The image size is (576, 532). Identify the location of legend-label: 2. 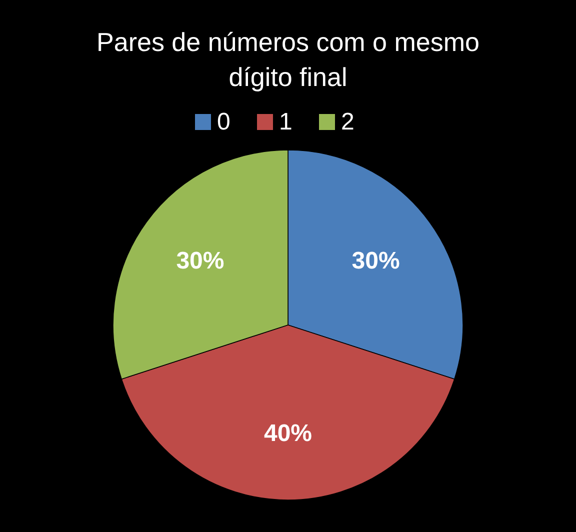
(347, 122).